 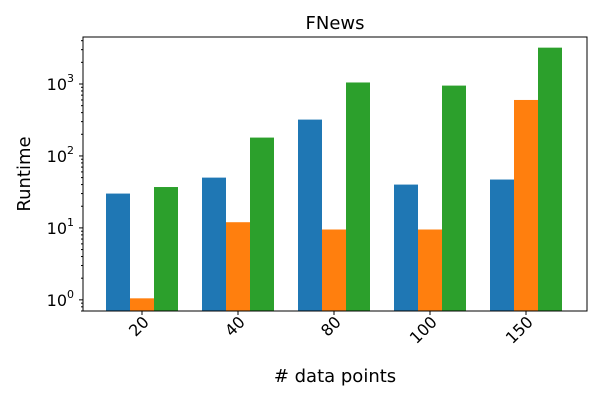 What do you see at coordinates (235, 326) in the screenshot?
I see `x-tick-label-40: 40` at bounding box center [235, 326].